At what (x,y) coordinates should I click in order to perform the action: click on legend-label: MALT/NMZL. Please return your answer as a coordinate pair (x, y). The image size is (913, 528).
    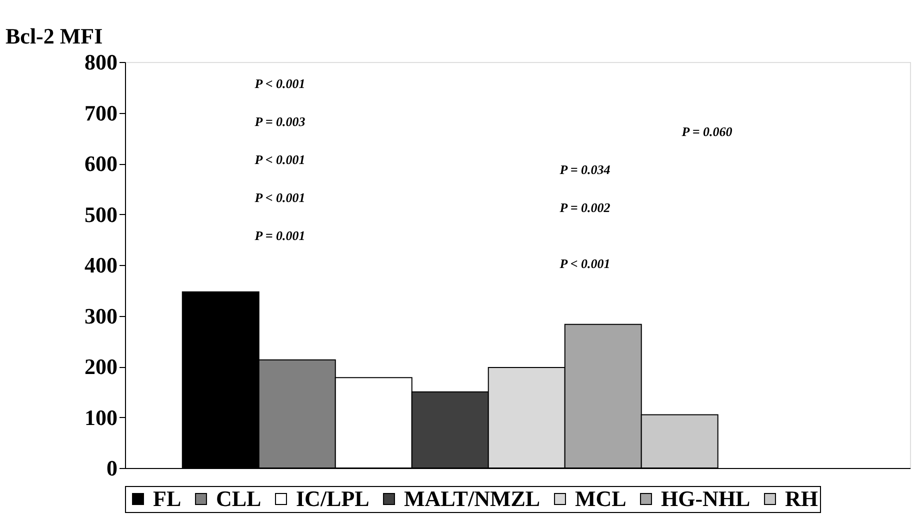
    Looking at the image, I should click on (472, 498).